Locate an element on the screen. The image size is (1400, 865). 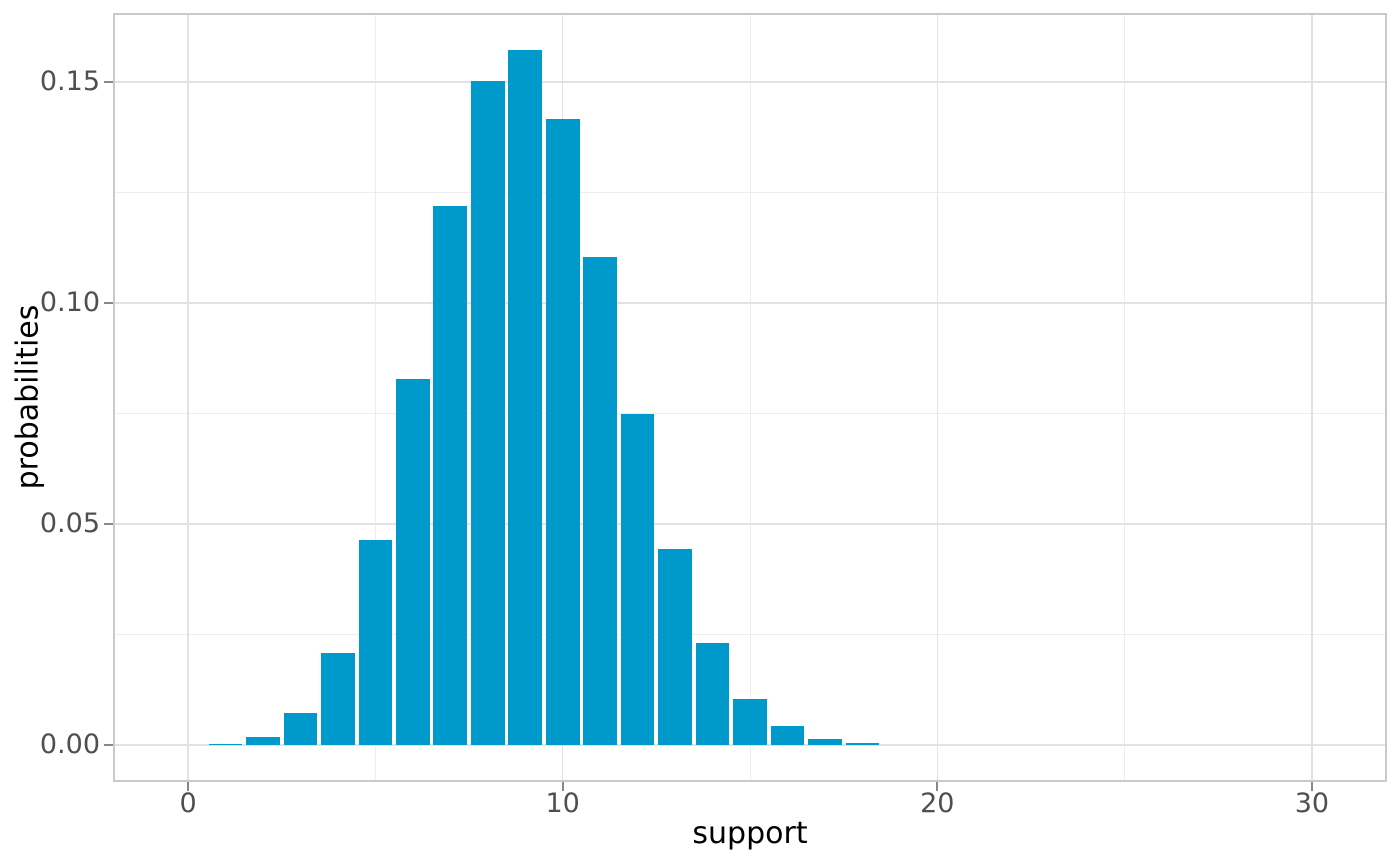
bar-k15 is located at coordinates (750, 722).